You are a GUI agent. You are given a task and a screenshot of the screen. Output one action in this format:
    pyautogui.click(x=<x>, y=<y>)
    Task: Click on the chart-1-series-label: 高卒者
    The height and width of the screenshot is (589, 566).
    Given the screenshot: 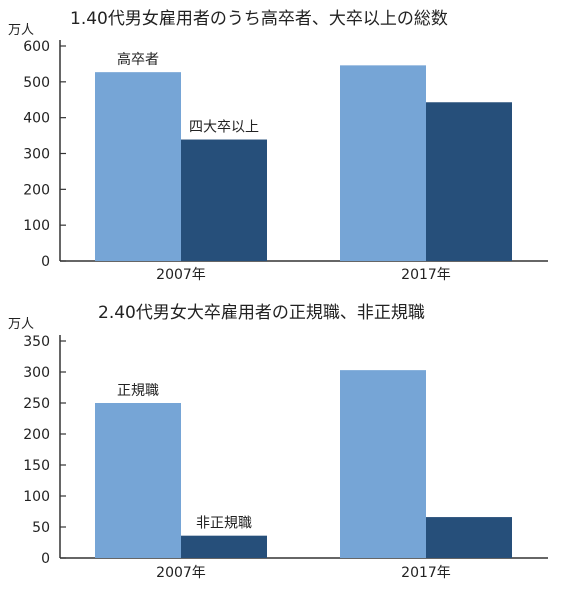 What is the action you would take?
    pyautogui.click(x=138, y=59)
    